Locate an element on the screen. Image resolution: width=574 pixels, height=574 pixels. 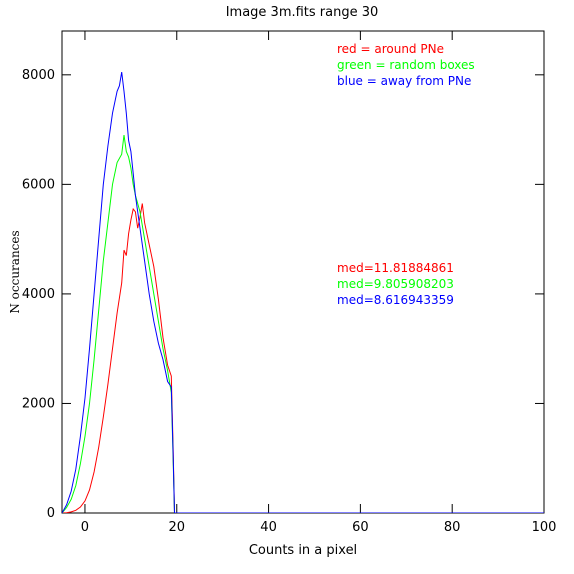
median-label: med=9.805908203 is located at coordinates (395, 284).